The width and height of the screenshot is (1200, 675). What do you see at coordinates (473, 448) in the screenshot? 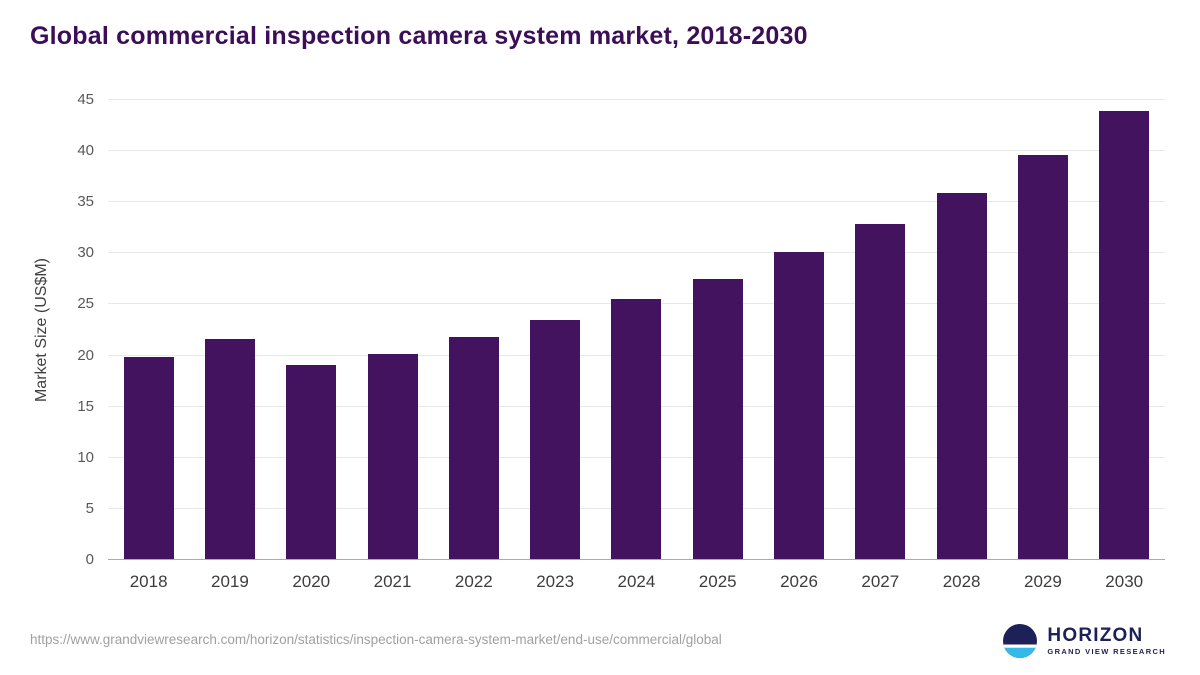
I see `bar-2022` at bounding box center [473, 448].